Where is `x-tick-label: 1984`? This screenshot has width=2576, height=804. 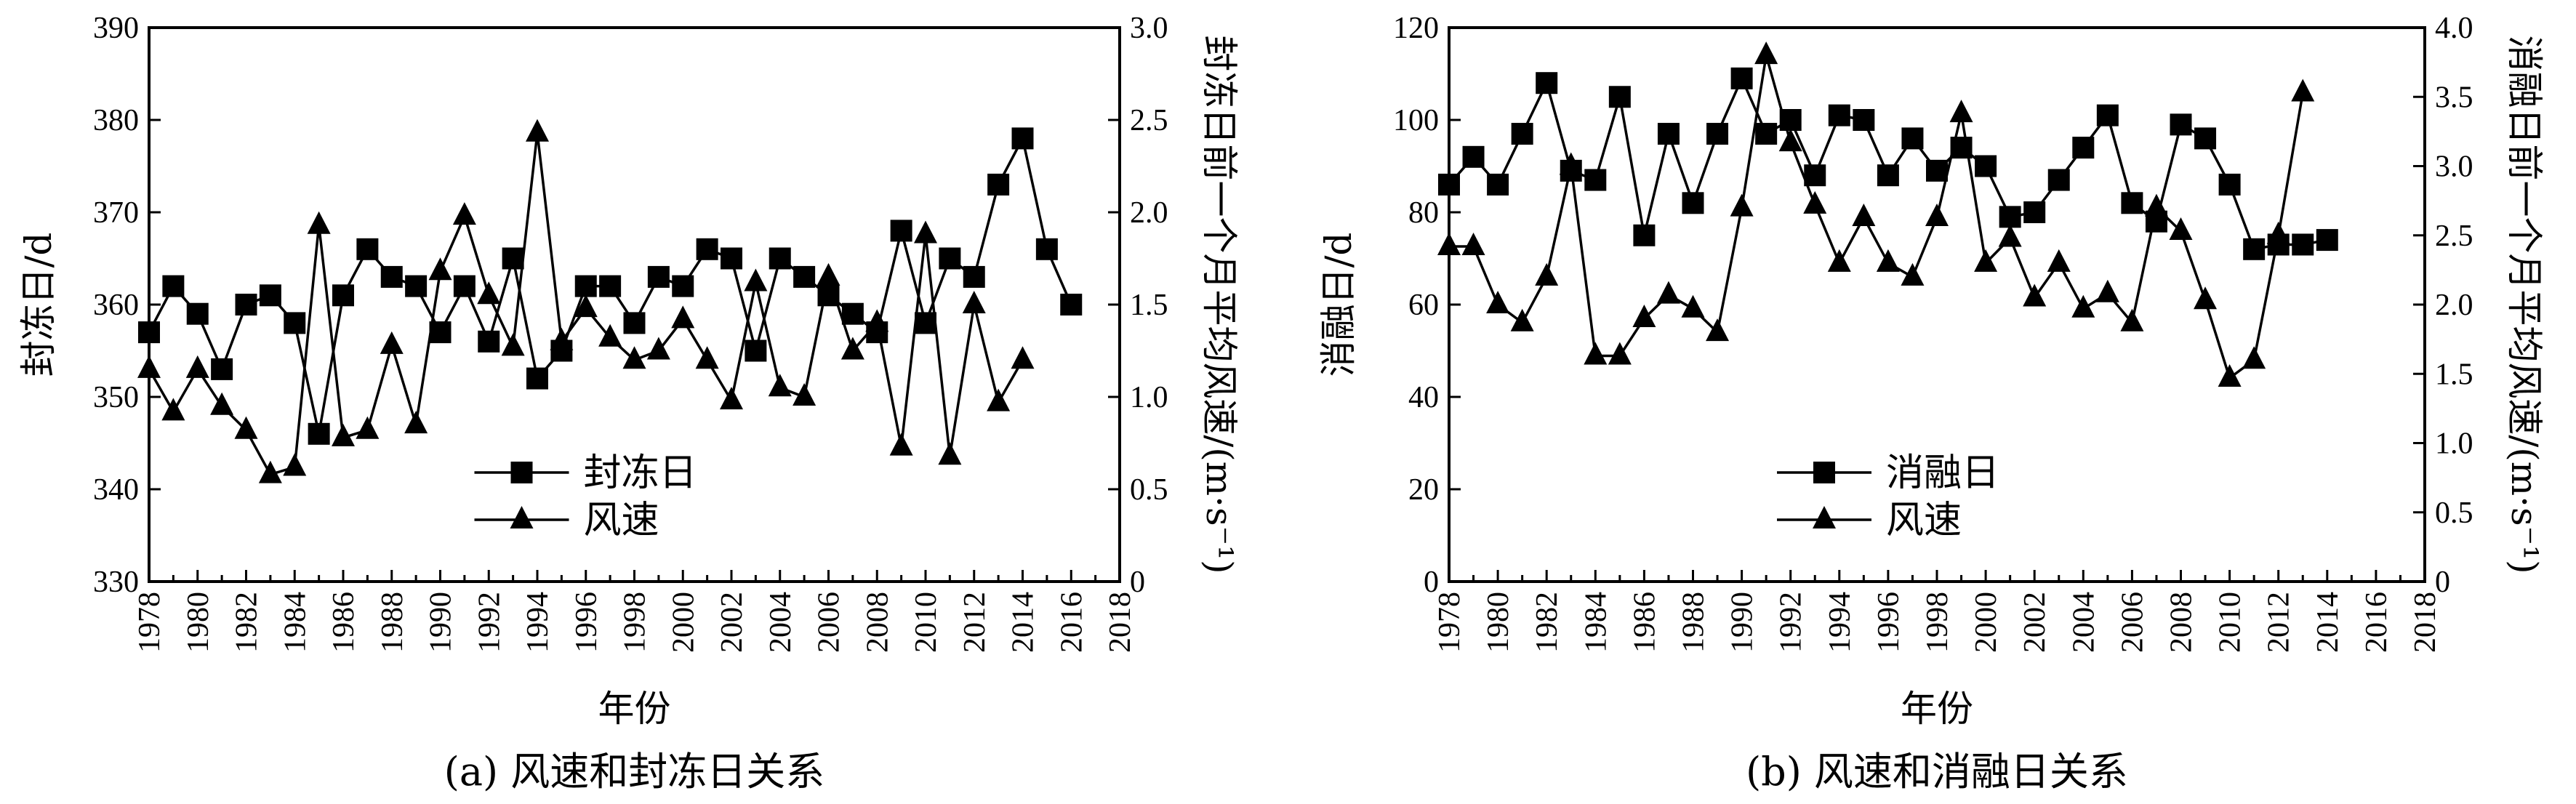 x-tick-label: 1984 is located at coordinates (295, 622).